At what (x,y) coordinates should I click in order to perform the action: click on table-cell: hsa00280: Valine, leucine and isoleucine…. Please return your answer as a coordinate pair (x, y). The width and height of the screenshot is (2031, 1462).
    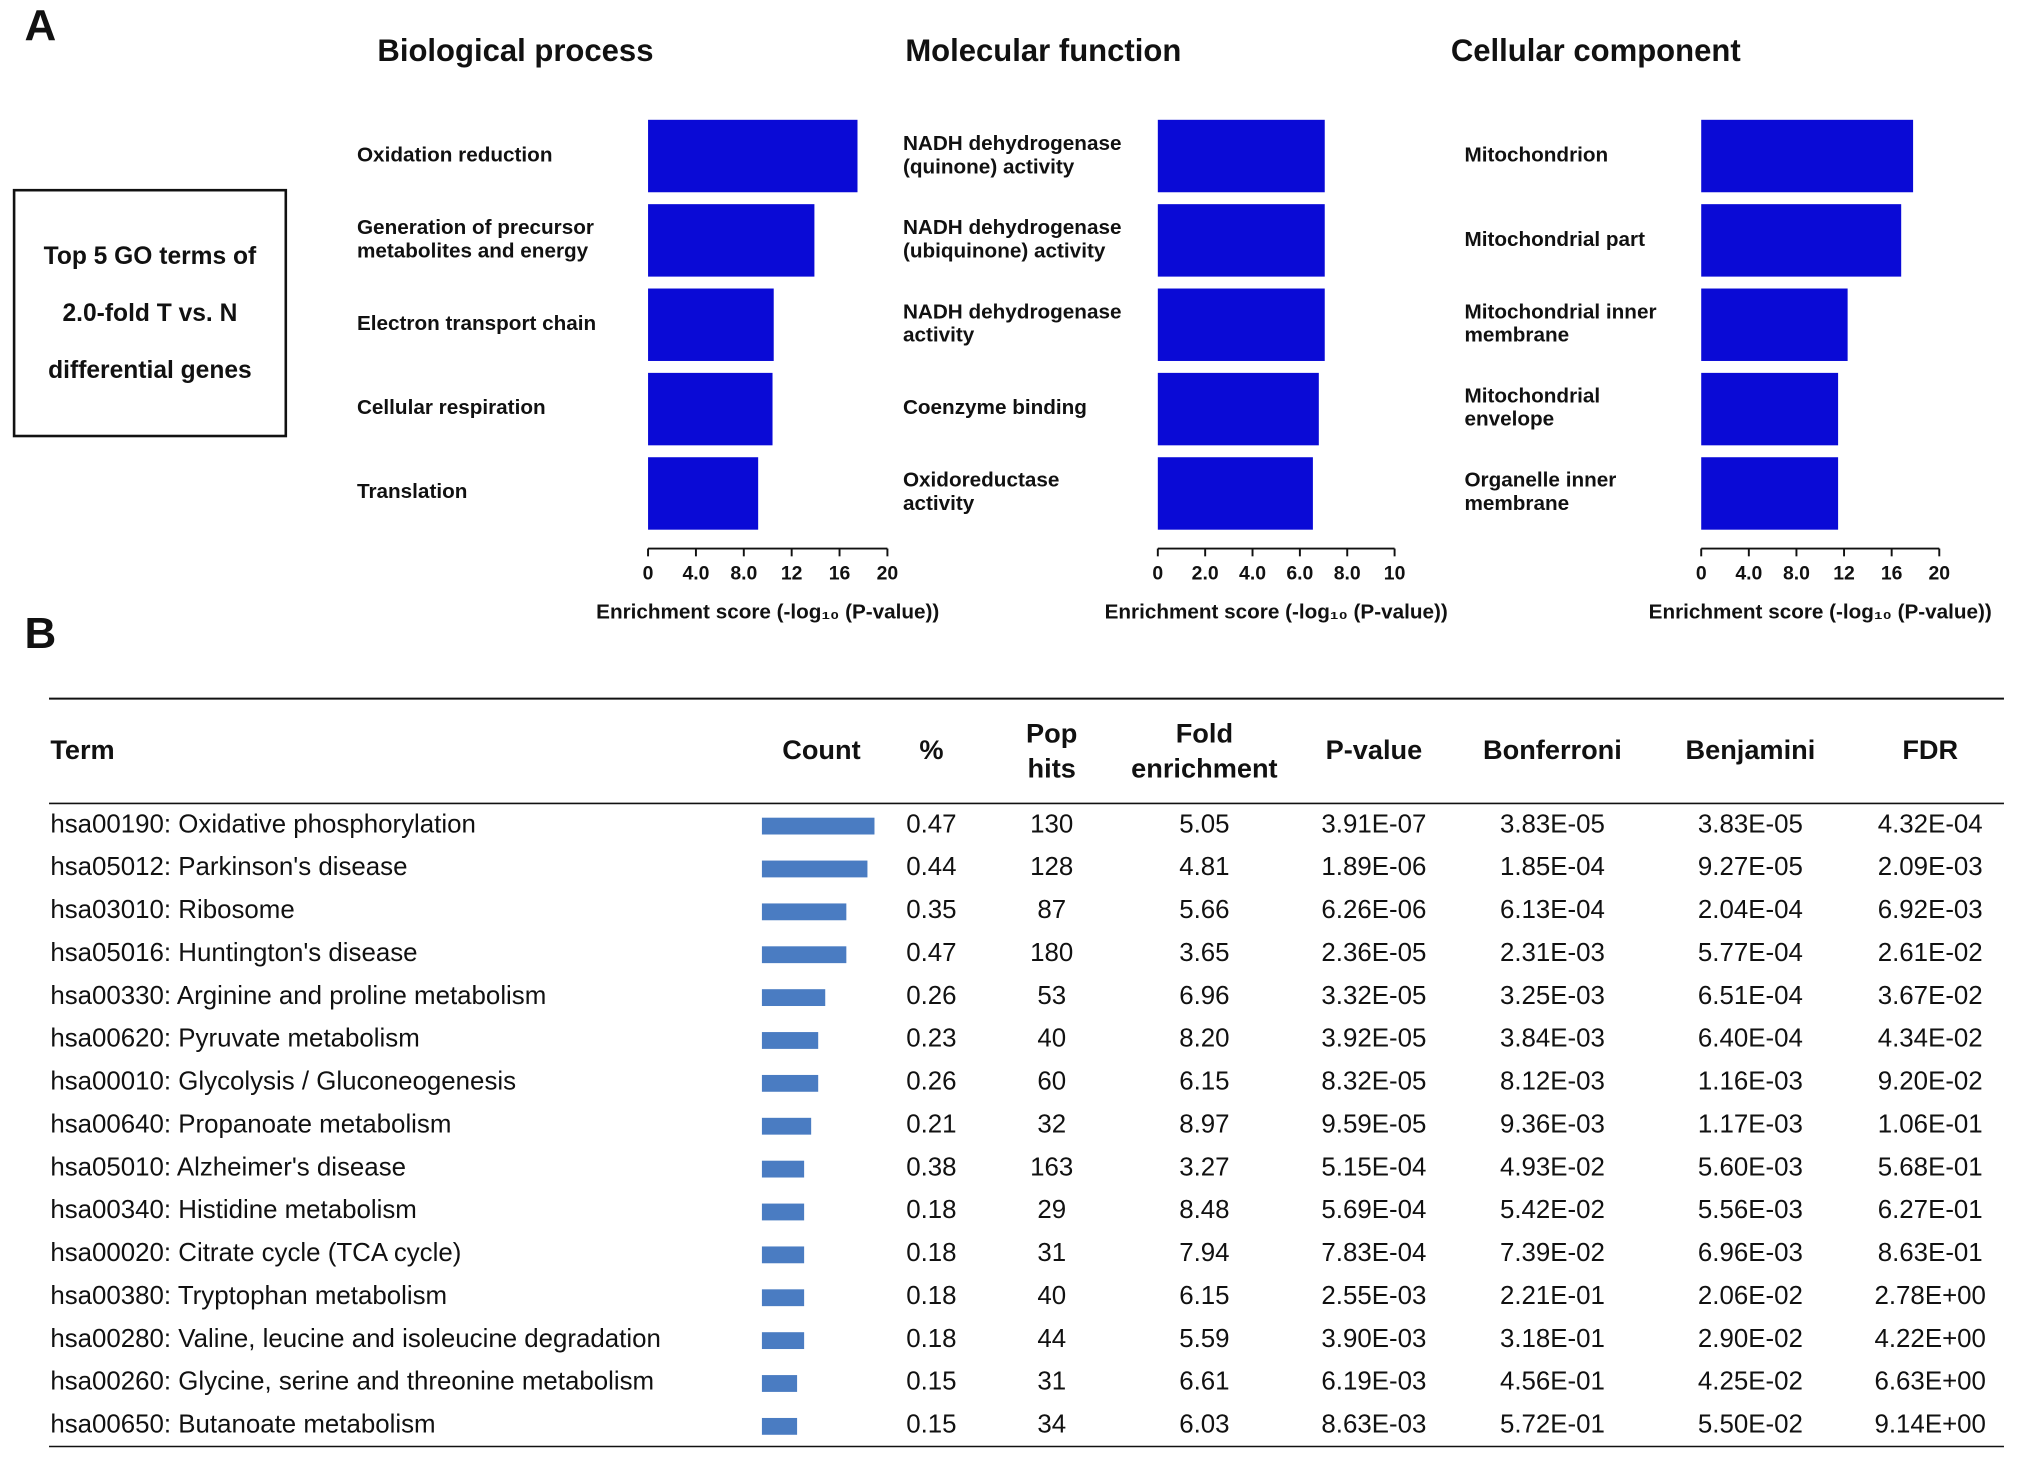
    Looking at the image, I should click on (355, 1339).